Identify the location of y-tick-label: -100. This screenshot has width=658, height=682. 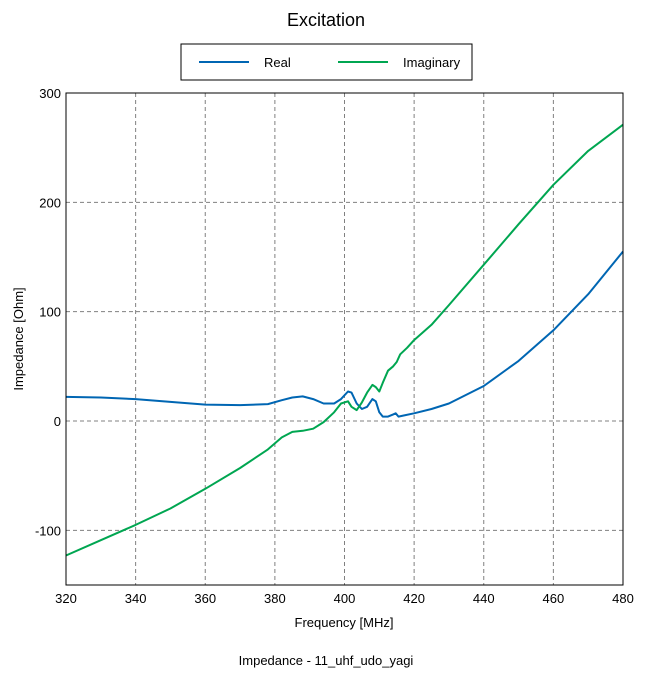
(48, 530).